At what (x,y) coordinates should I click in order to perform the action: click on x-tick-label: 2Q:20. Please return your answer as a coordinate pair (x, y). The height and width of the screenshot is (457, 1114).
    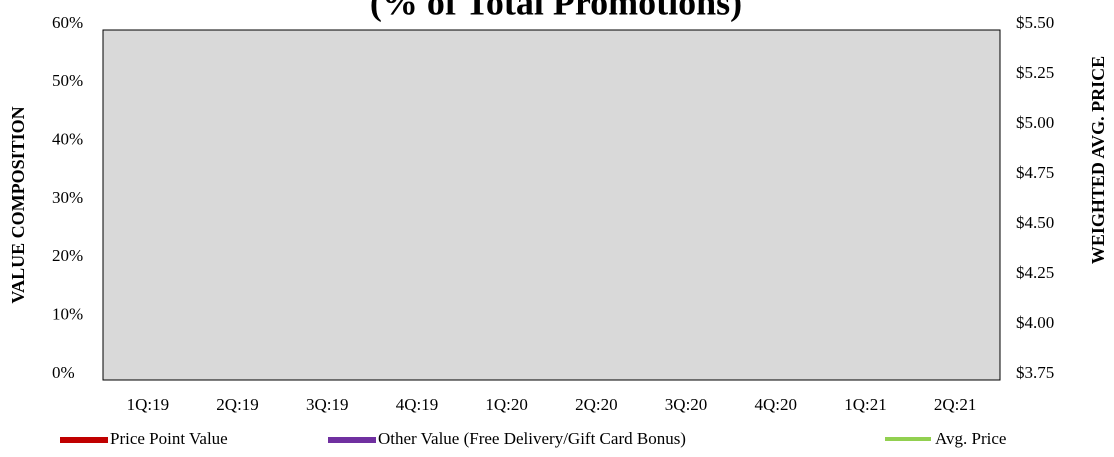
    Looking at the image, I should click on (596, 404).